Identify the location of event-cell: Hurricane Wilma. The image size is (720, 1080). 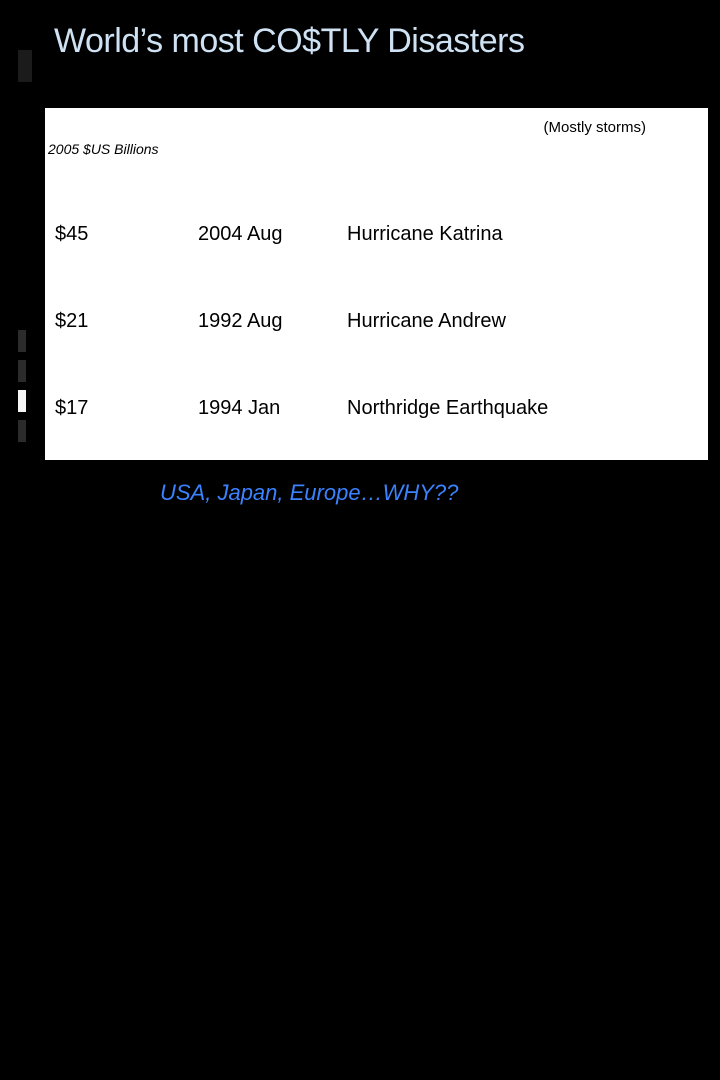
(421, 669).